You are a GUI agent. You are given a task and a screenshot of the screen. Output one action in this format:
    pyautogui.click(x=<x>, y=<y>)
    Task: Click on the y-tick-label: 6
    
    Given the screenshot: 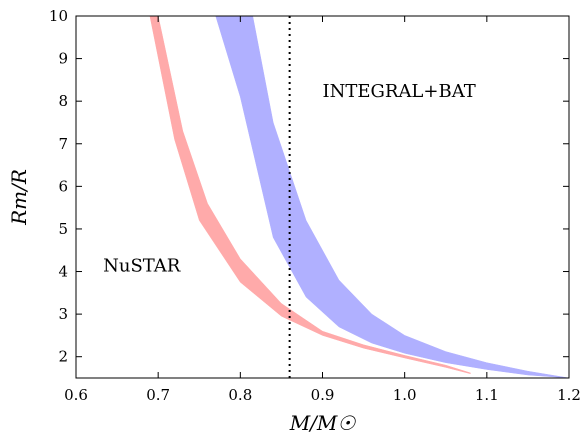 What is the action you would take?
    pyautogui.click(x=63, y=186)
    